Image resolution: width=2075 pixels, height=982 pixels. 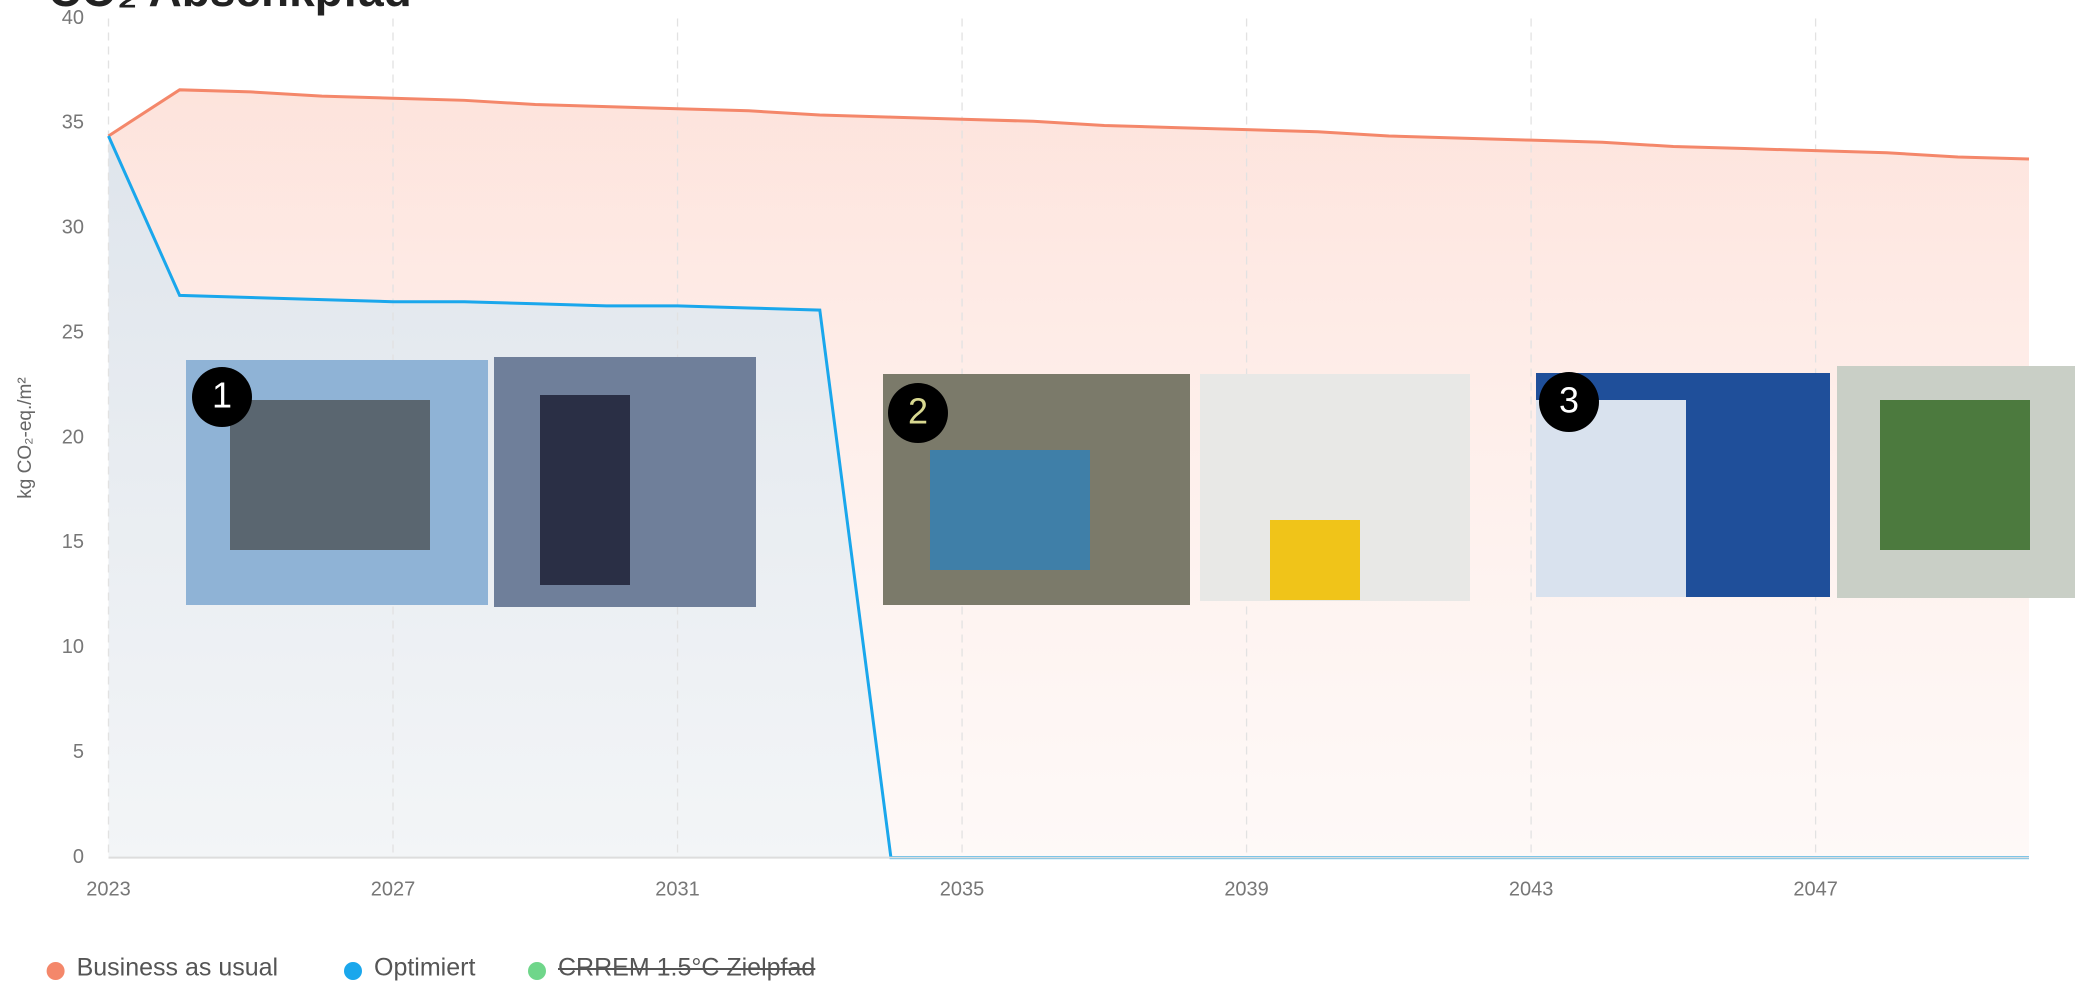 I want to click on badge-label: 3, so click(x=1569, y=400).